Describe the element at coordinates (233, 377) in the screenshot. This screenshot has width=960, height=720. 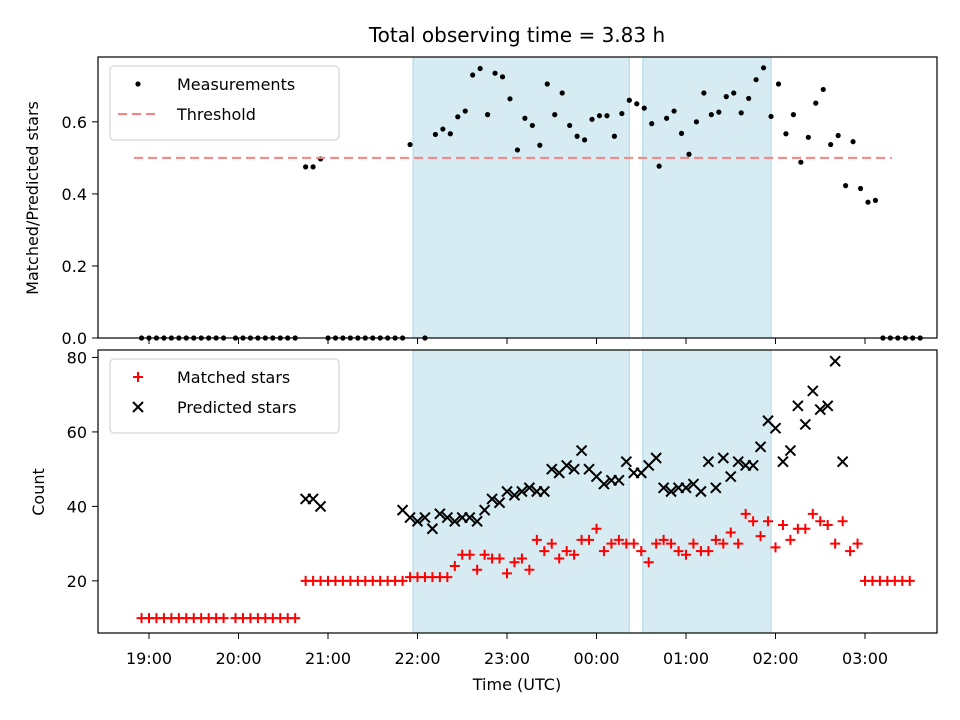
I see `legend-label: Matched stars` at that location.